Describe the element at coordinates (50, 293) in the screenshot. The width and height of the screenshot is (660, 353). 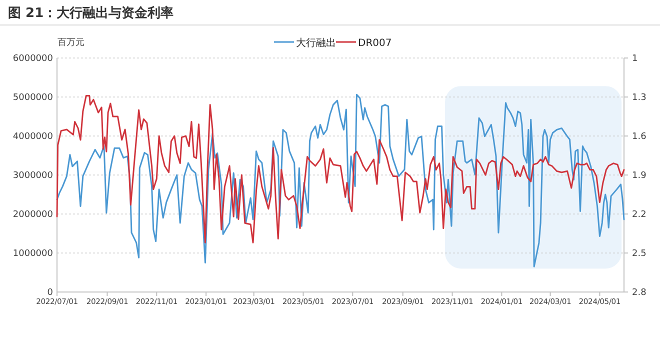
I see `y-tick-label: 0` at that location.